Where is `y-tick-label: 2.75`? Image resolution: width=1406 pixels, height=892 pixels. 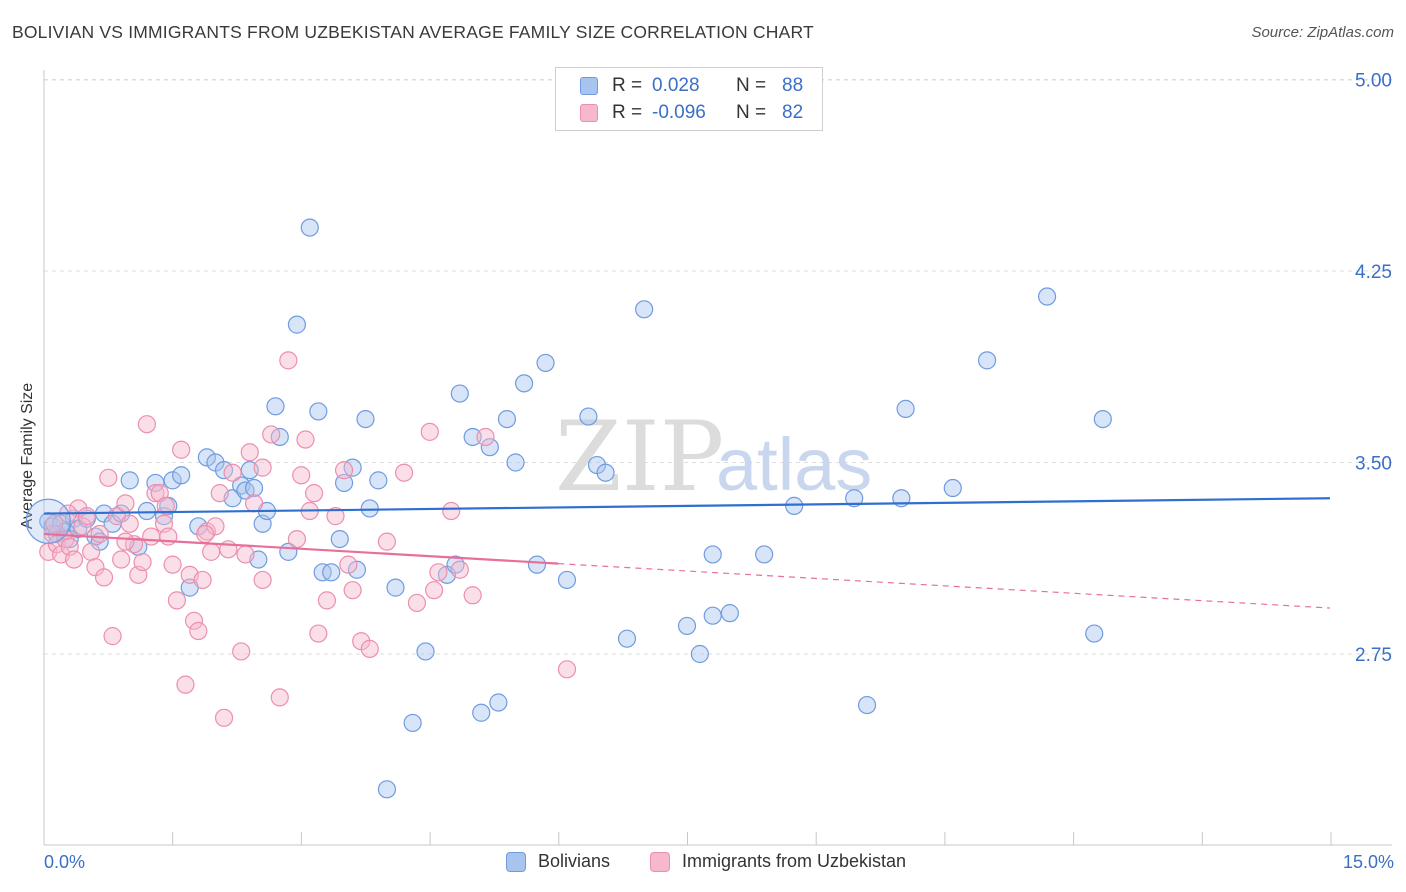
y-tick-label: 2.75 is located at coordinates (1373, 655).